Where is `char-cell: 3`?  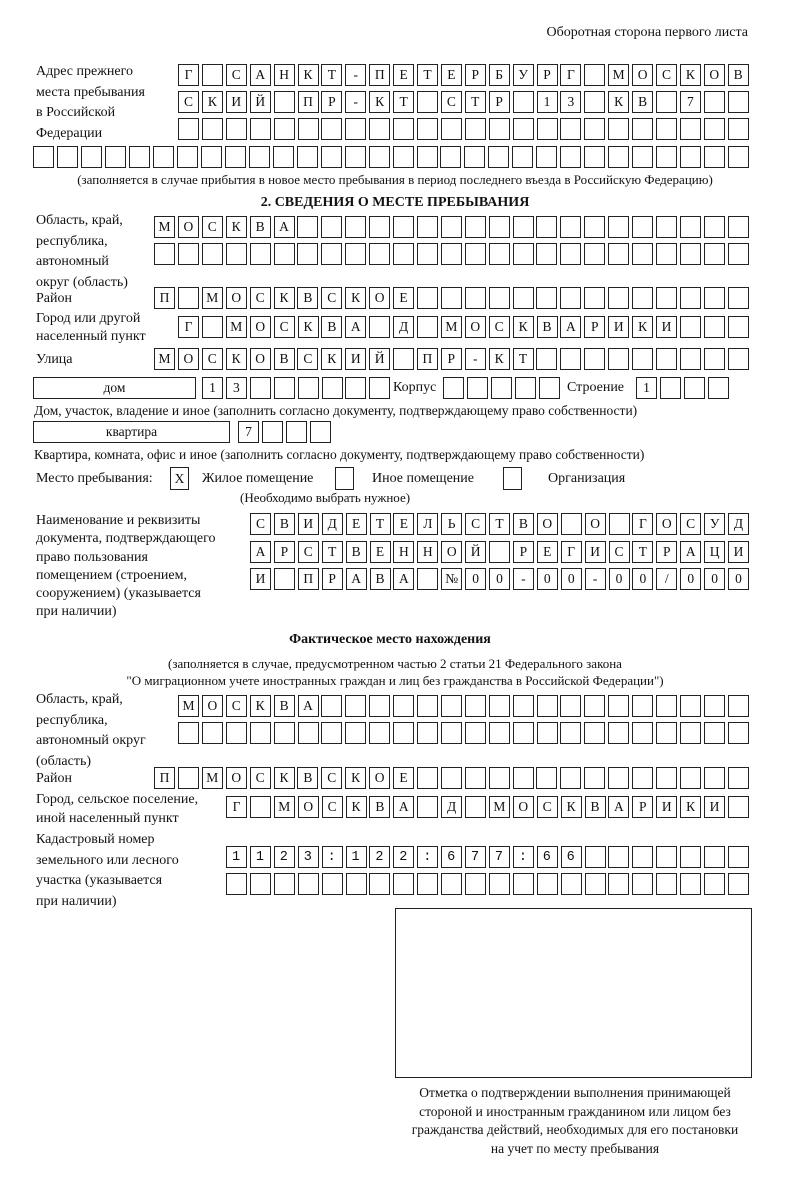 char-cell: 3 is located at coordinates (571, 102).